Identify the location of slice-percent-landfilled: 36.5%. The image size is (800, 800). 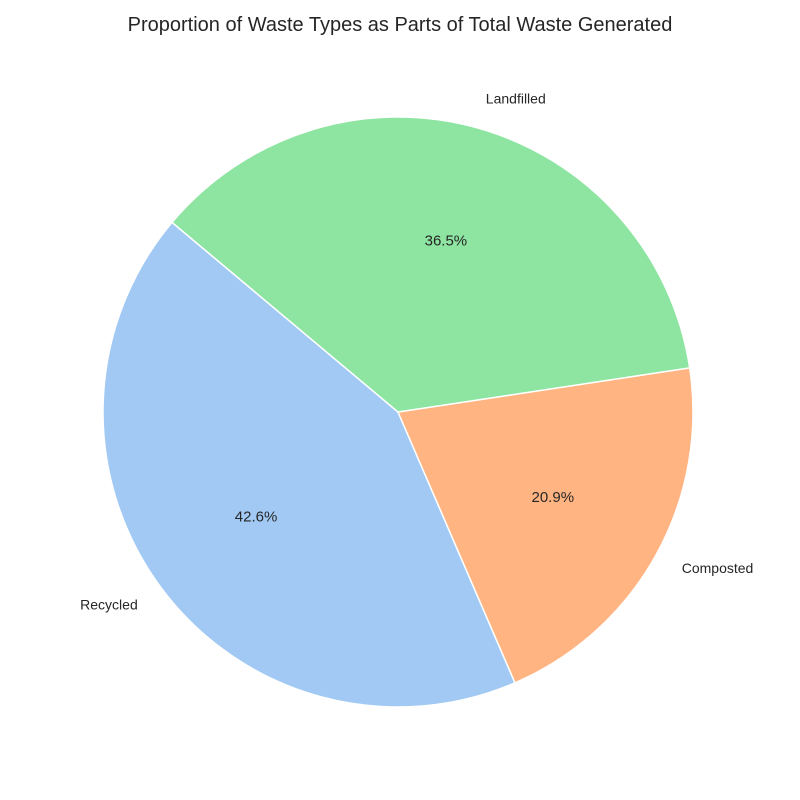
(446, 241).